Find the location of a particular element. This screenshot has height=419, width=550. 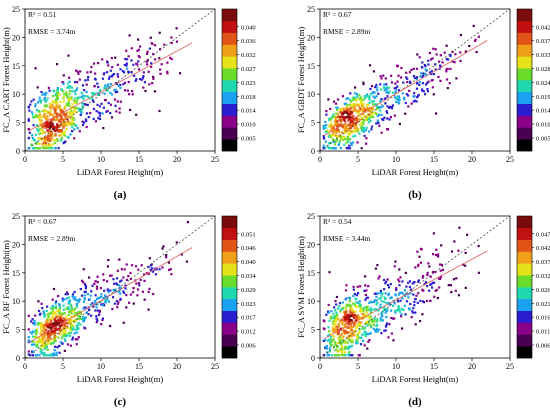

colorbar-segment is located at coordinates (524, 50).